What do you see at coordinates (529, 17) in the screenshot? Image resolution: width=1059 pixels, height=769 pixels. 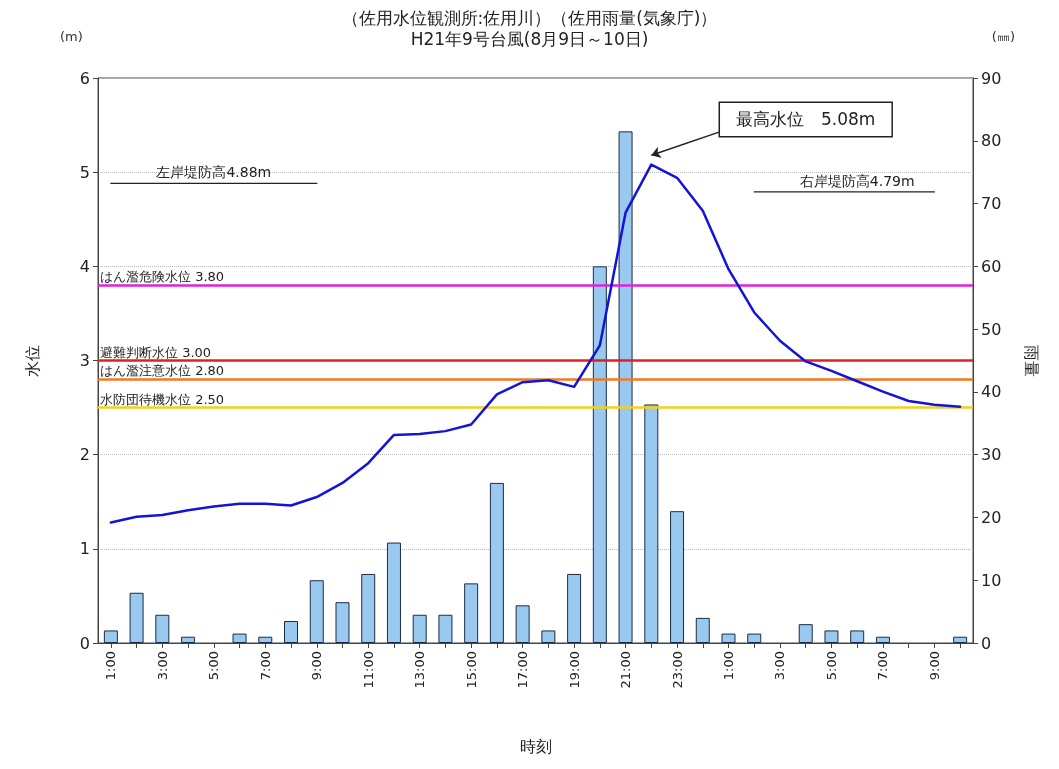 I see `chart-title: （佐用水位観測所:佐用川）（佐用雨量(気象庁)）` at bounding box center [529, 17].